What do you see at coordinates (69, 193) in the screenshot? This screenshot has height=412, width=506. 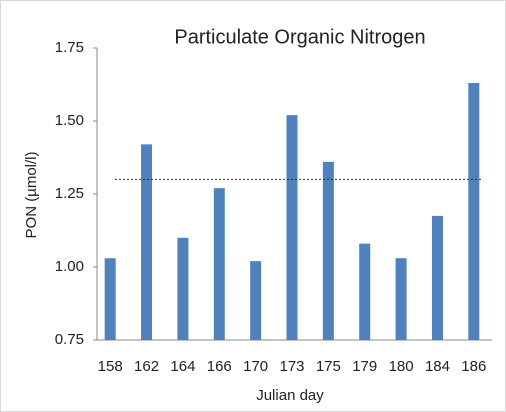 I see `y-tick-label: 1.25` at bounding box center [69, 193].